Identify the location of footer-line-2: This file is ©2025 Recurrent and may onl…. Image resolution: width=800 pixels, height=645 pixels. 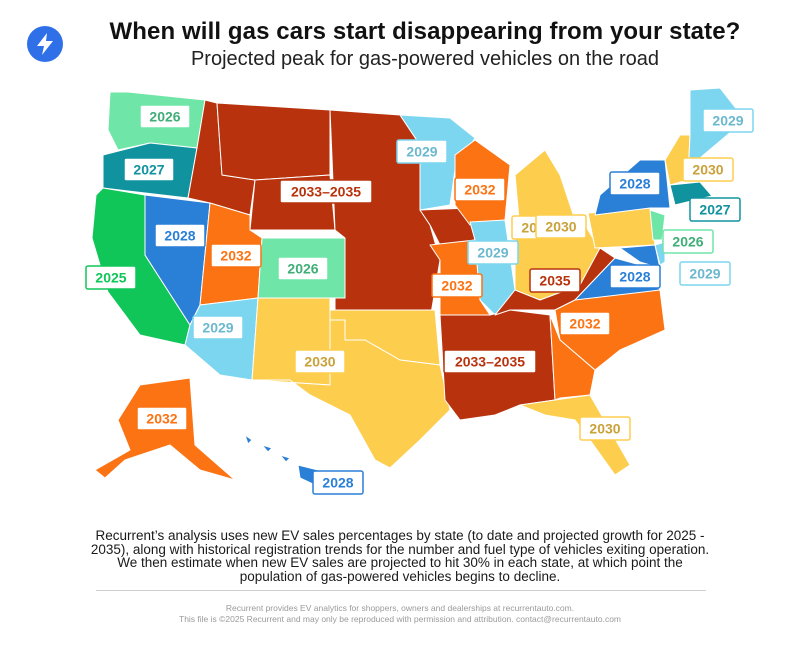
(400, 619).